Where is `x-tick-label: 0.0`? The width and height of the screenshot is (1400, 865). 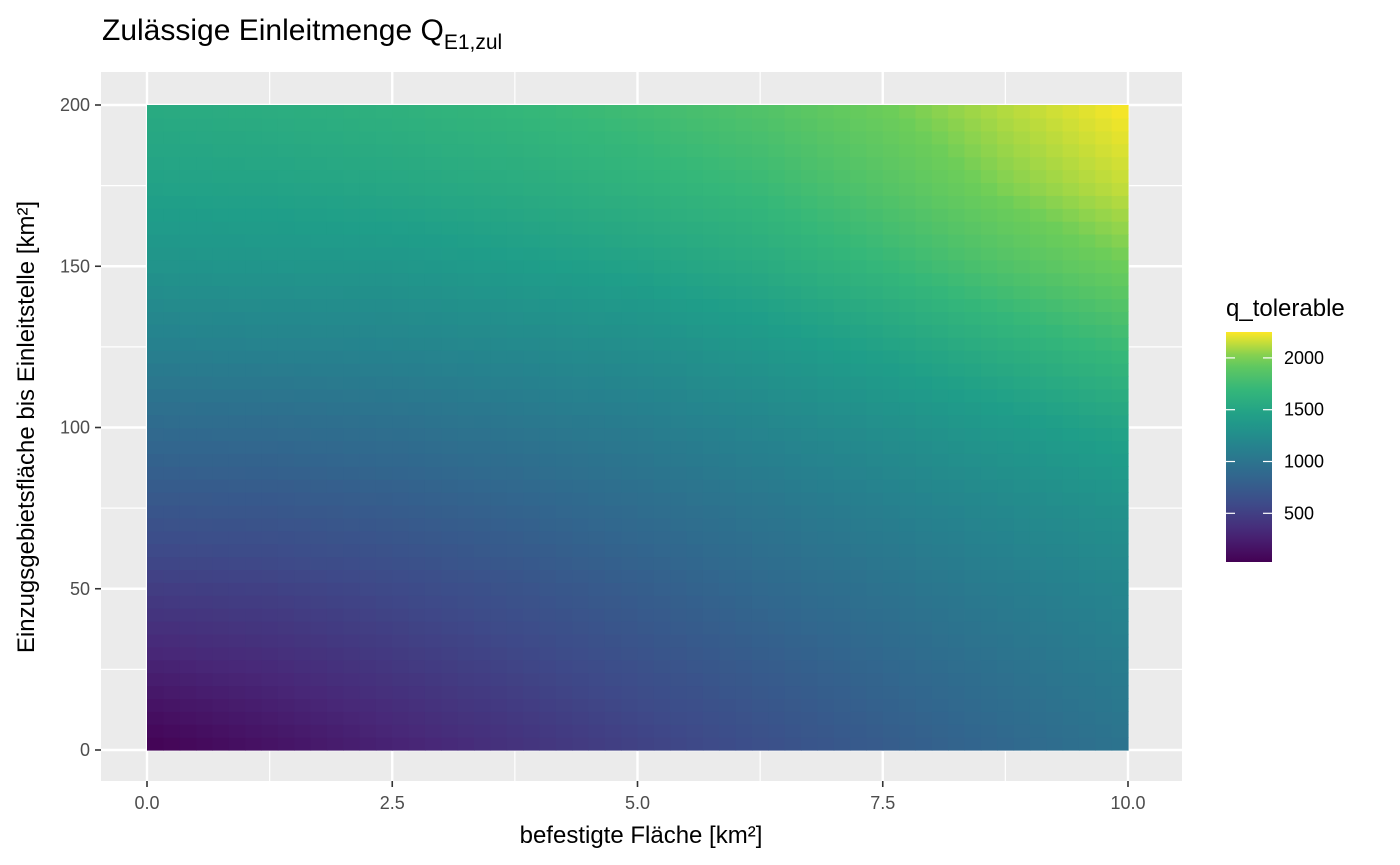
x-tick-label: 0.0 is located at coordinates (146, 803).